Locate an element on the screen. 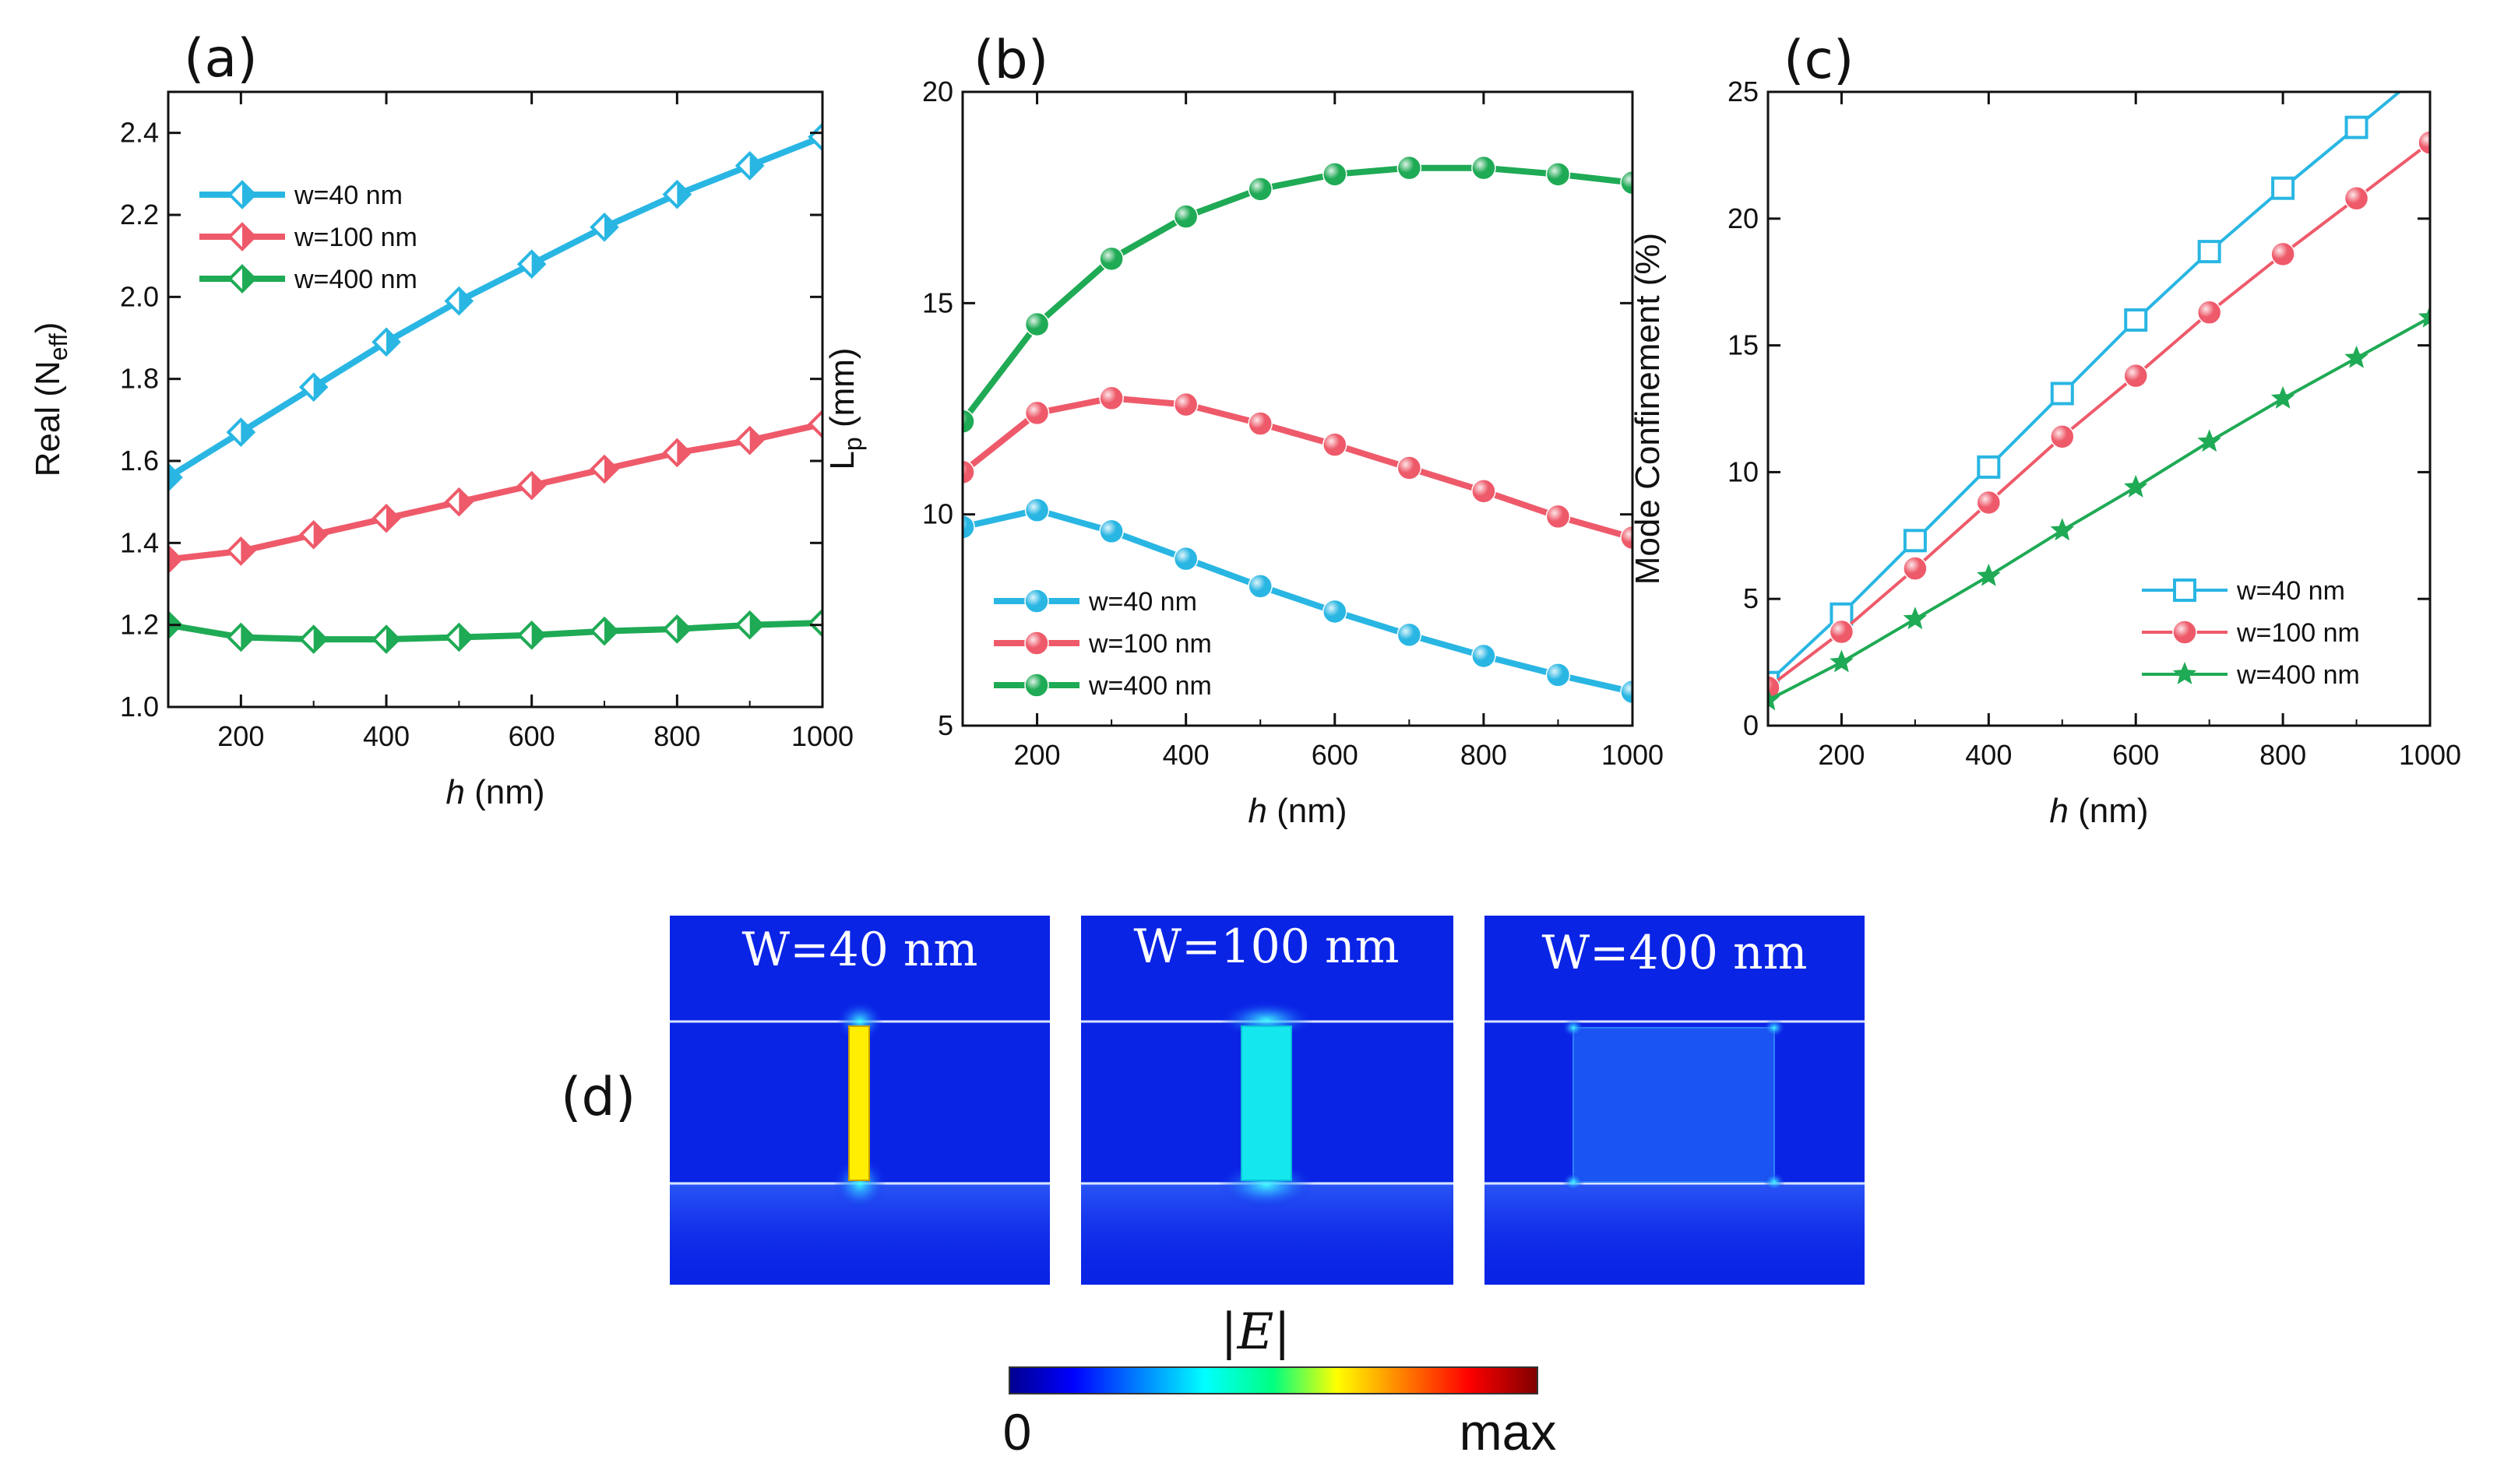 Image resolution: width=2497 pixels, height=1484 pixels. colorbar-gradient is located at coordinates (1273, 1380).